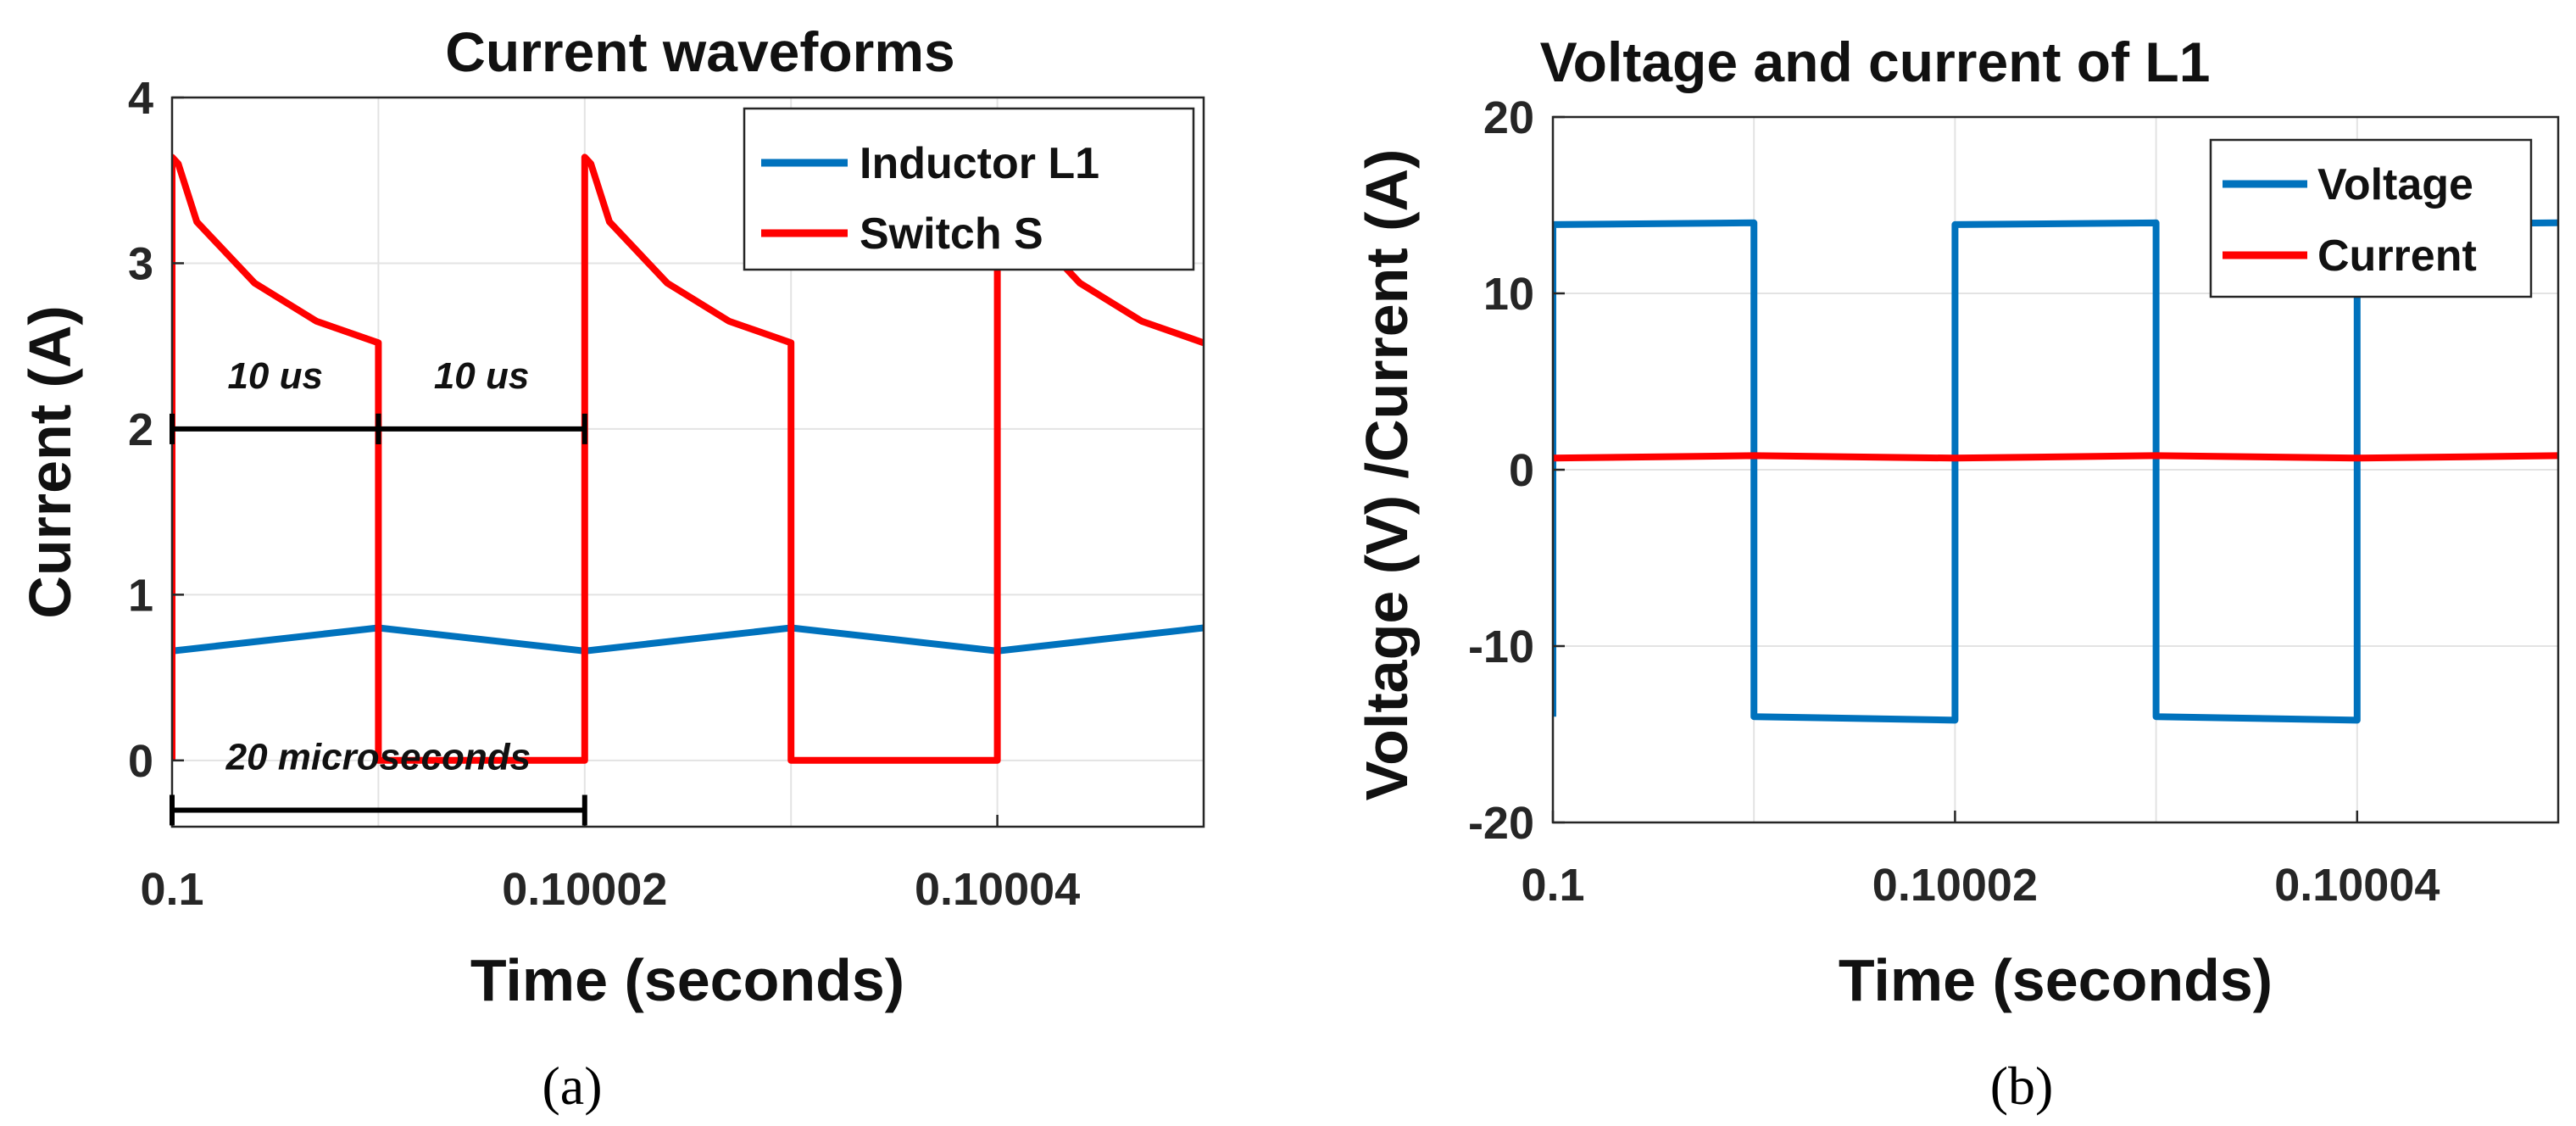 Image resolution: width=2576 pixels, height=1126 pixels. What do you see at coordinates (140, 761) in the screenshot?
I see `chart-a-y-tick-label: 0` at bounding box center [140, 761].